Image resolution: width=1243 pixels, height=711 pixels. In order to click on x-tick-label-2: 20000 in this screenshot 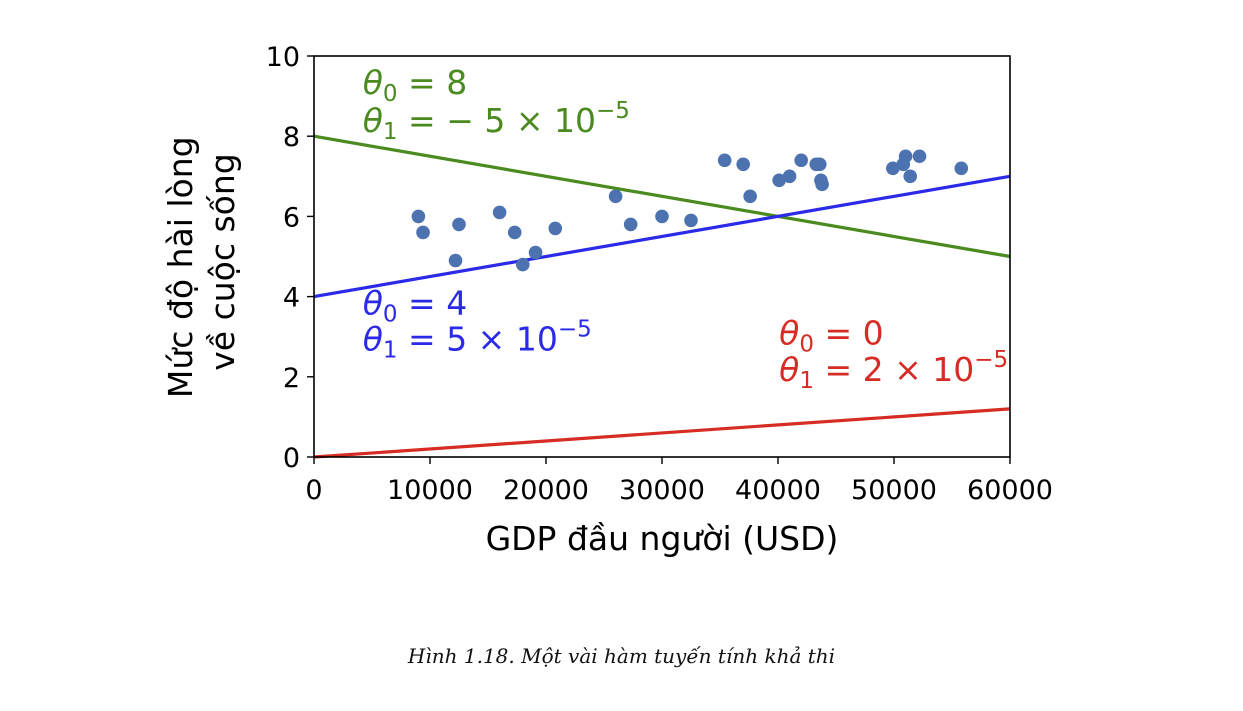, I will do `click(546, 490)`.